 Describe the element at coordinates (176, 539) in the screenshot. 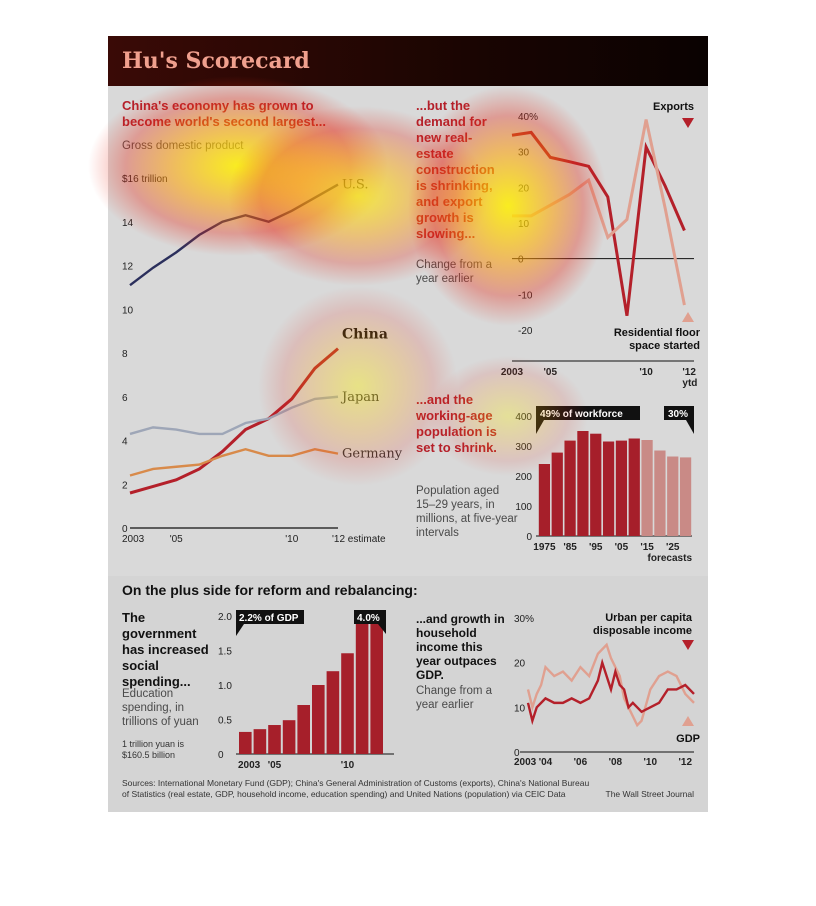

I see `gdp-x-tick: '05` at that location.